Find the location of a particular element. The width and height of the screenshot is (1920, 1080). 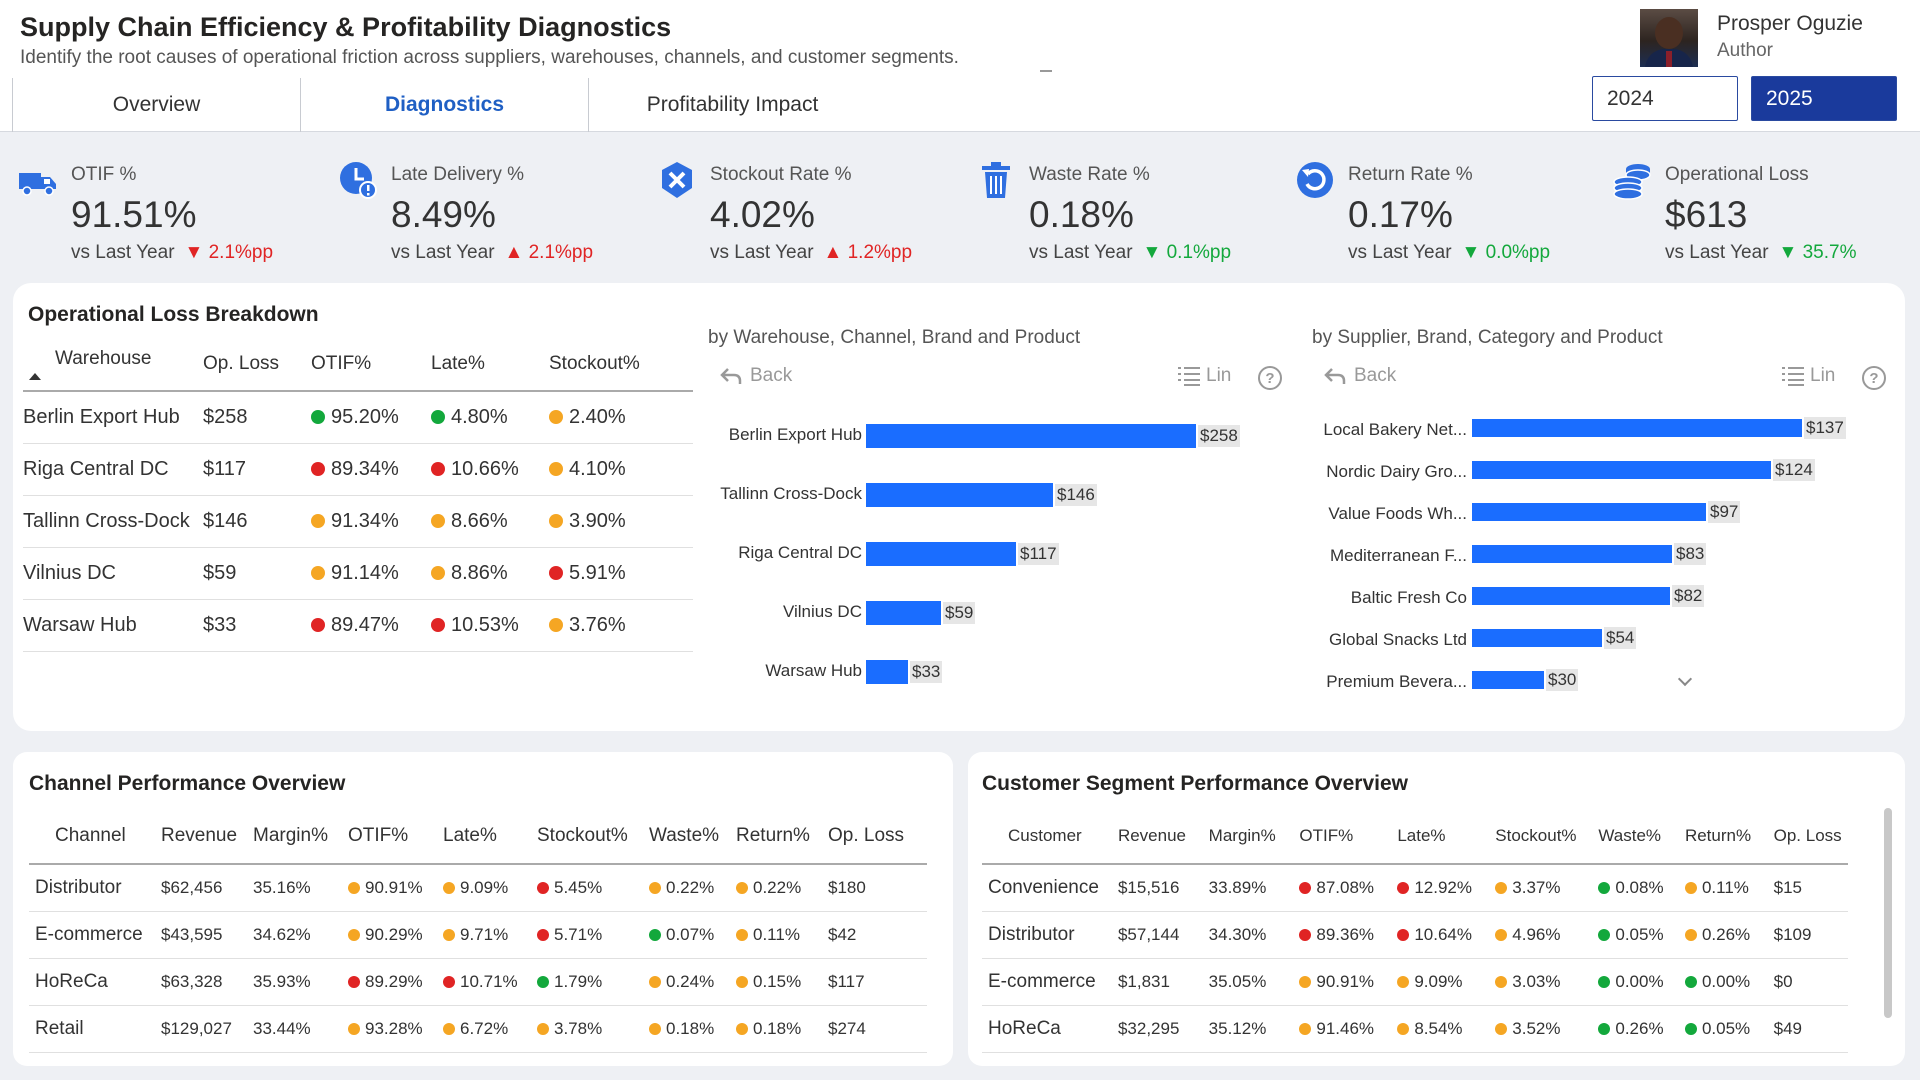

table-row: Riga Central DC $117 89.34% 10.66% 4.10% is located at coordinates (358, 469).